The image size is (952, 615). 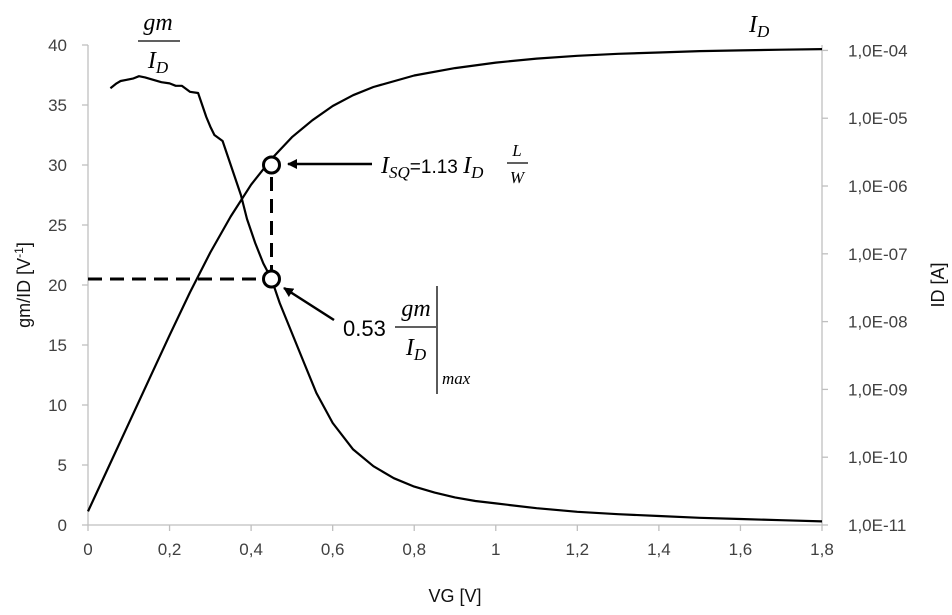 What do you see at coordinates (62, 465) in the screenshot?
I see `y-tick-label: 5` at bounding box center [62, 465].